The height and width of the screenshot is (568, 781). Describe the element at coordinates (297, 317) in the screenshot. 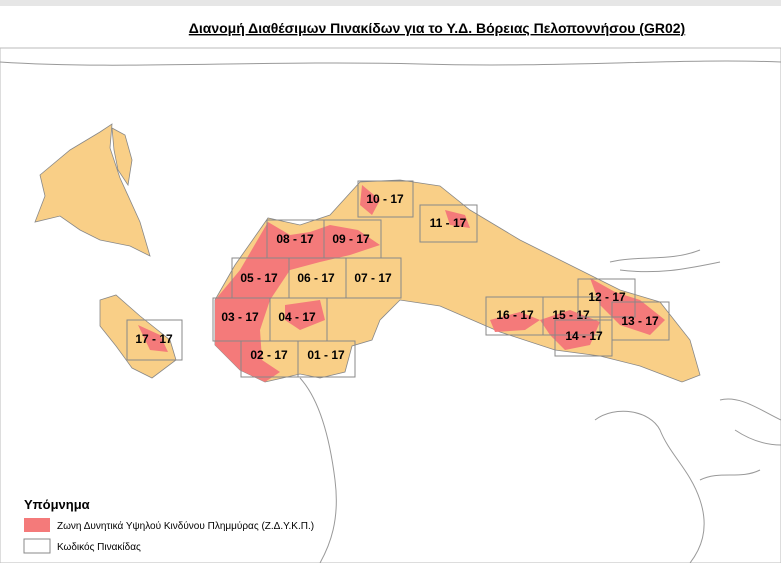

I see `tile-label: 04 - 17` at that location.